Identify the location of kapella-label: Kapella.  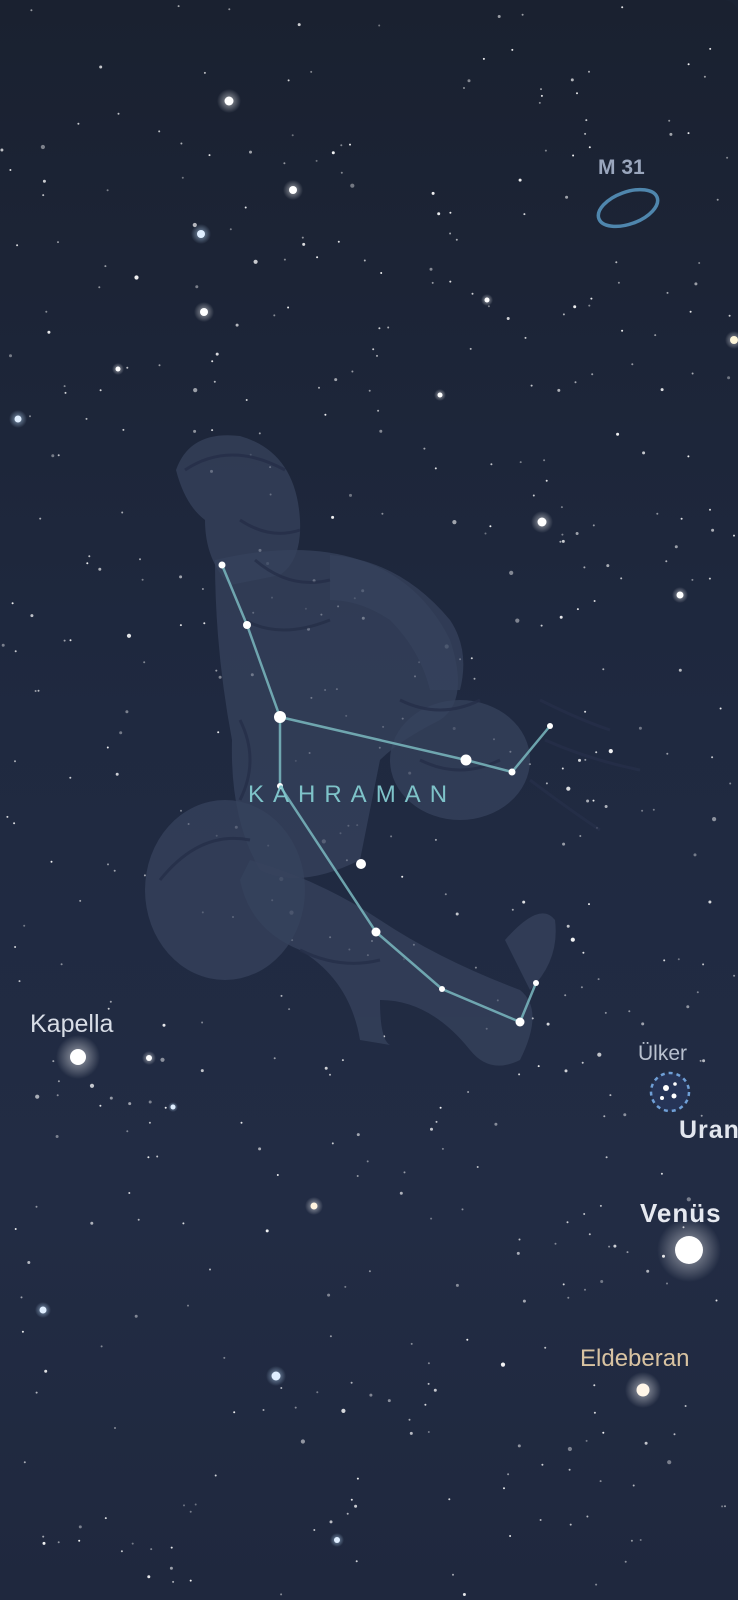
(72, 1024).